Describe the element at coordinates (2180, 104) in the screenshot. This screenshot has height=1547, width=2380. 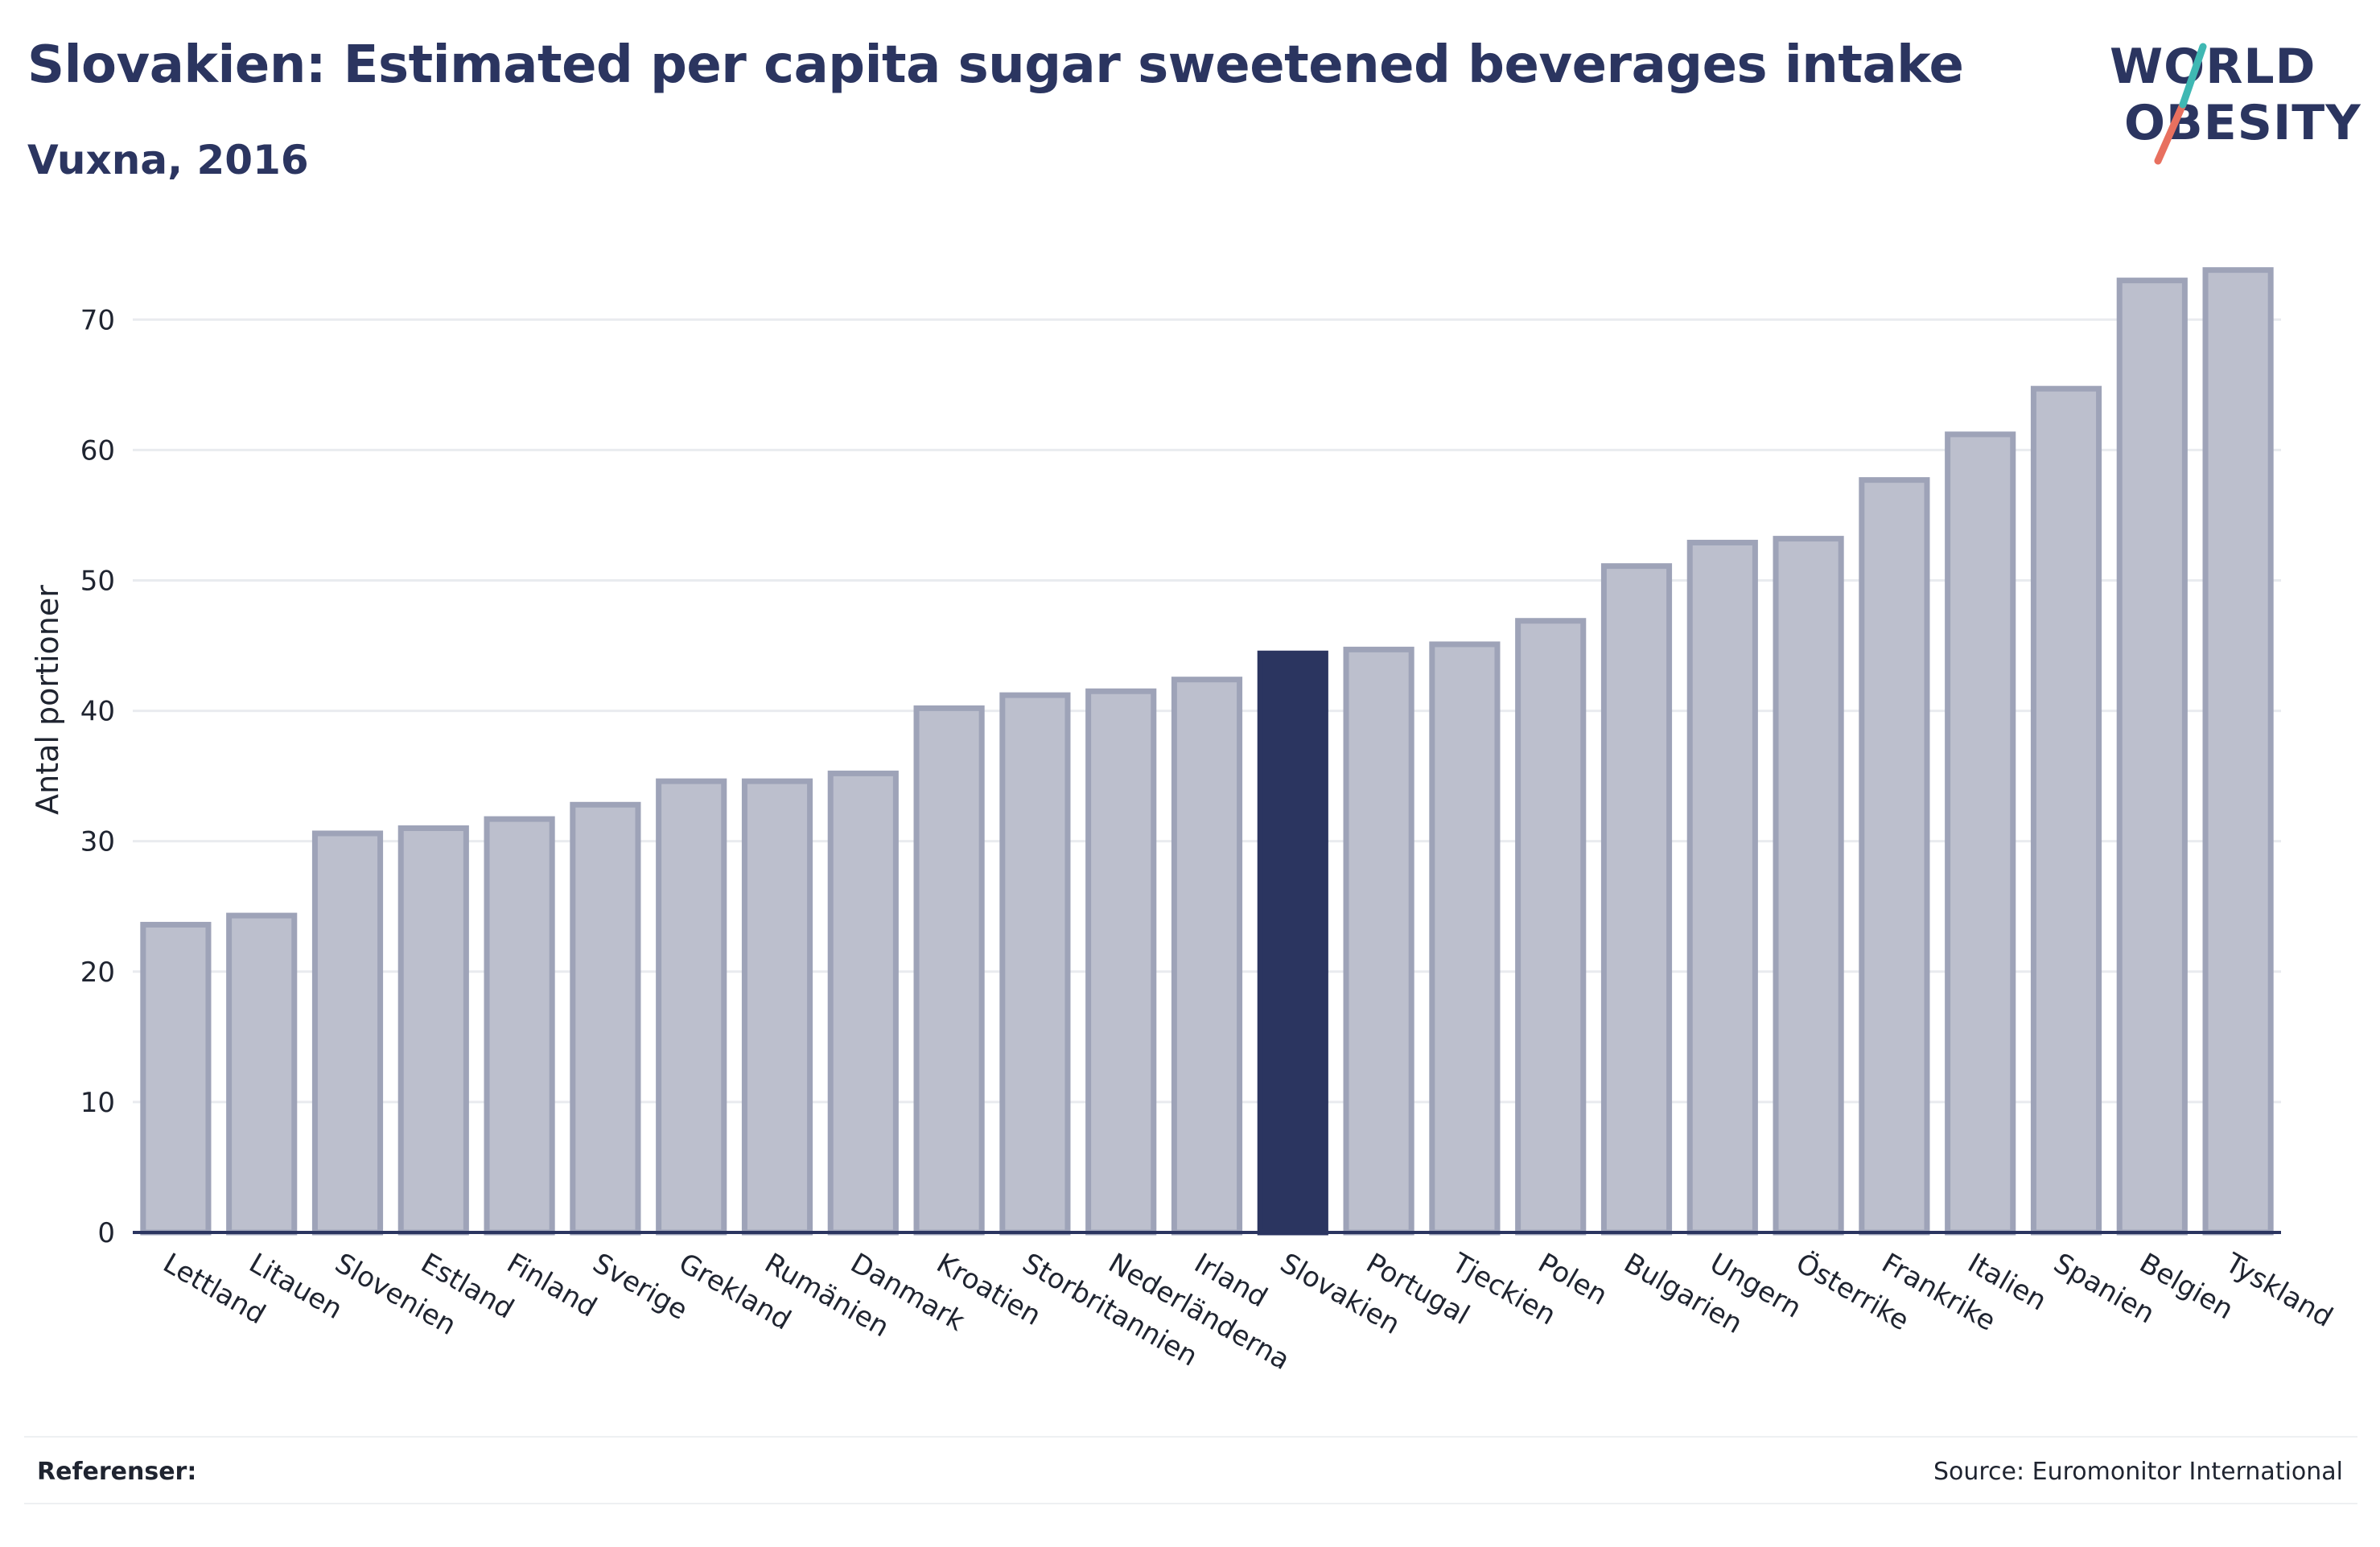
I see `logo-slash-icon` at that location.